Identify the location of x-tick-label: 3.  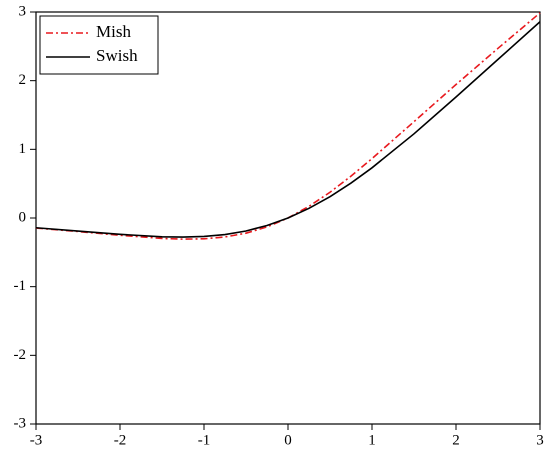
(540, 440).